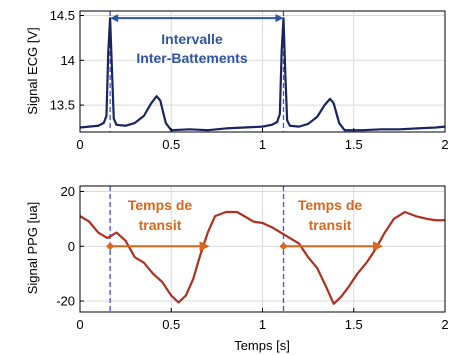 Image resolution: width=454 pixels, height=355 pixels. What do you see at coordinates (65, 301) in the screenshot?
I see `ppg-y-tick-label: -20` at bounding box center [65, 301].